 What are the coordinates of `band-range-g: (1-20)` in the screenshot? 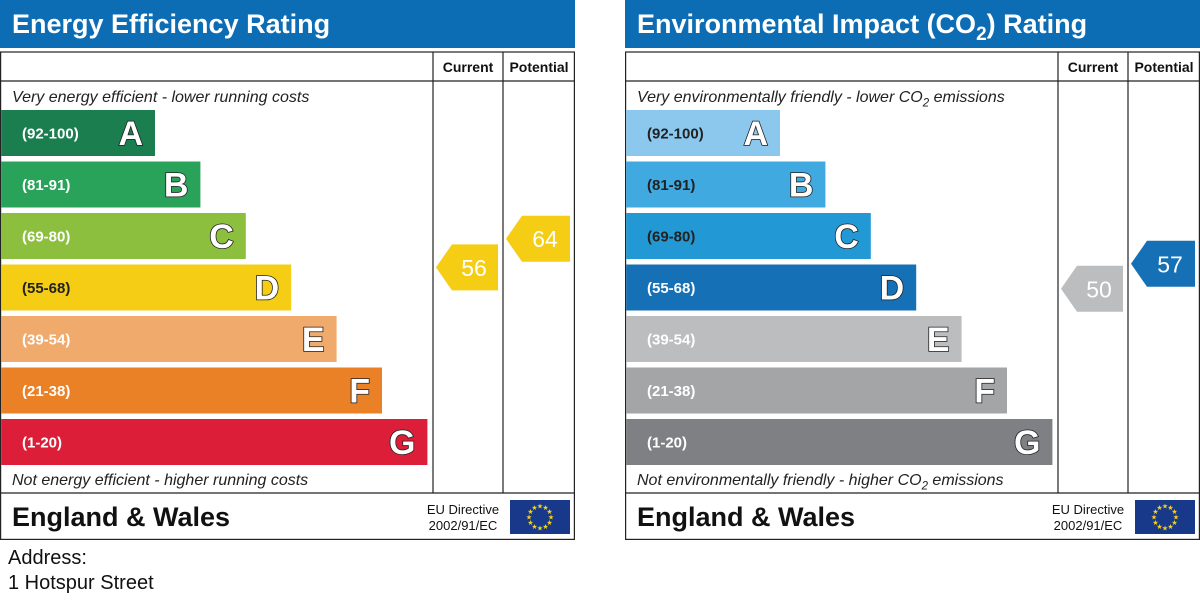 It's located at (667, 443).